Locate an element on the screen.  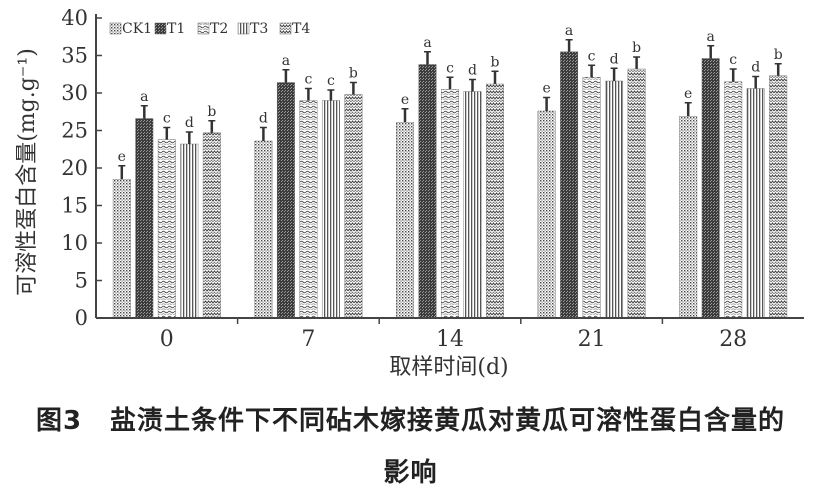
y-tick-label: 0 is located at coordinates (81, 318).